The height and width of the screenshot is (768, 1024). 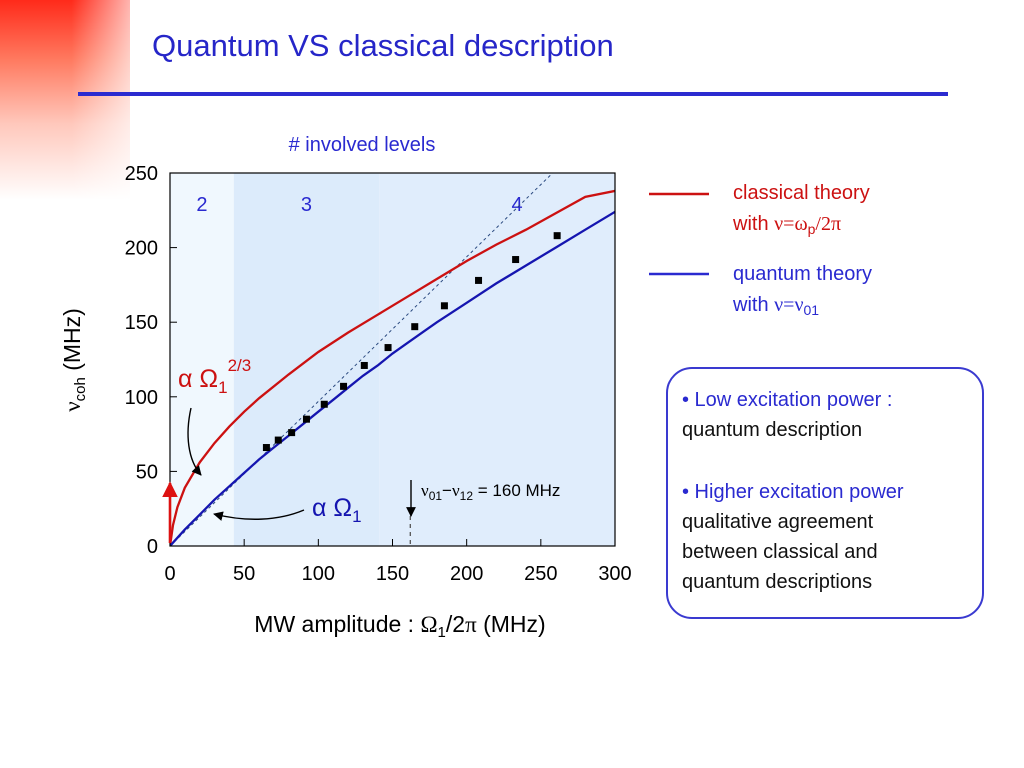 What do you see at coordinates (259, 515) in the screenshot?
I see `quantum-scaling-arrow` at bounding box center [259, 515].